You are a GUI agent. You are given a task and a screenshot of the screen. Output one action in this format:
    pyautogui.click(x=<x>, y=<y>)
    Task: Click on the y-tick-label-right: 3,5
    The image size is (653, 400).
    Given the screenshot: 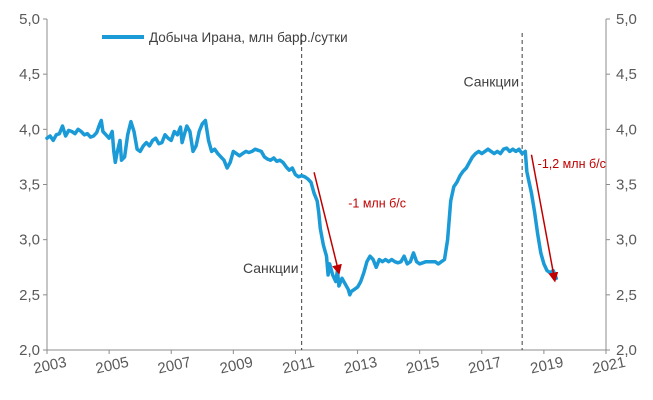 What is the action you would take?
    pyautogui.click(x=626, y=185)
    